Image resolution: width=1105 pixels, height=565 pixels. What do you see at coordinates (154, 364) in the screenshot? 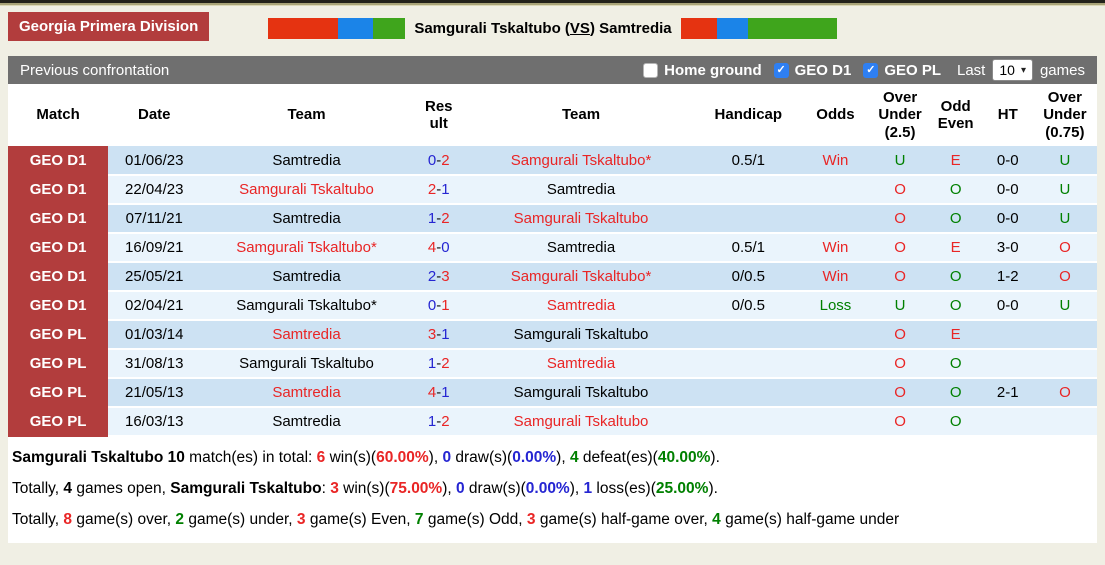
I see `date-cell: 31/08/13` at bounding box center [154, 364].